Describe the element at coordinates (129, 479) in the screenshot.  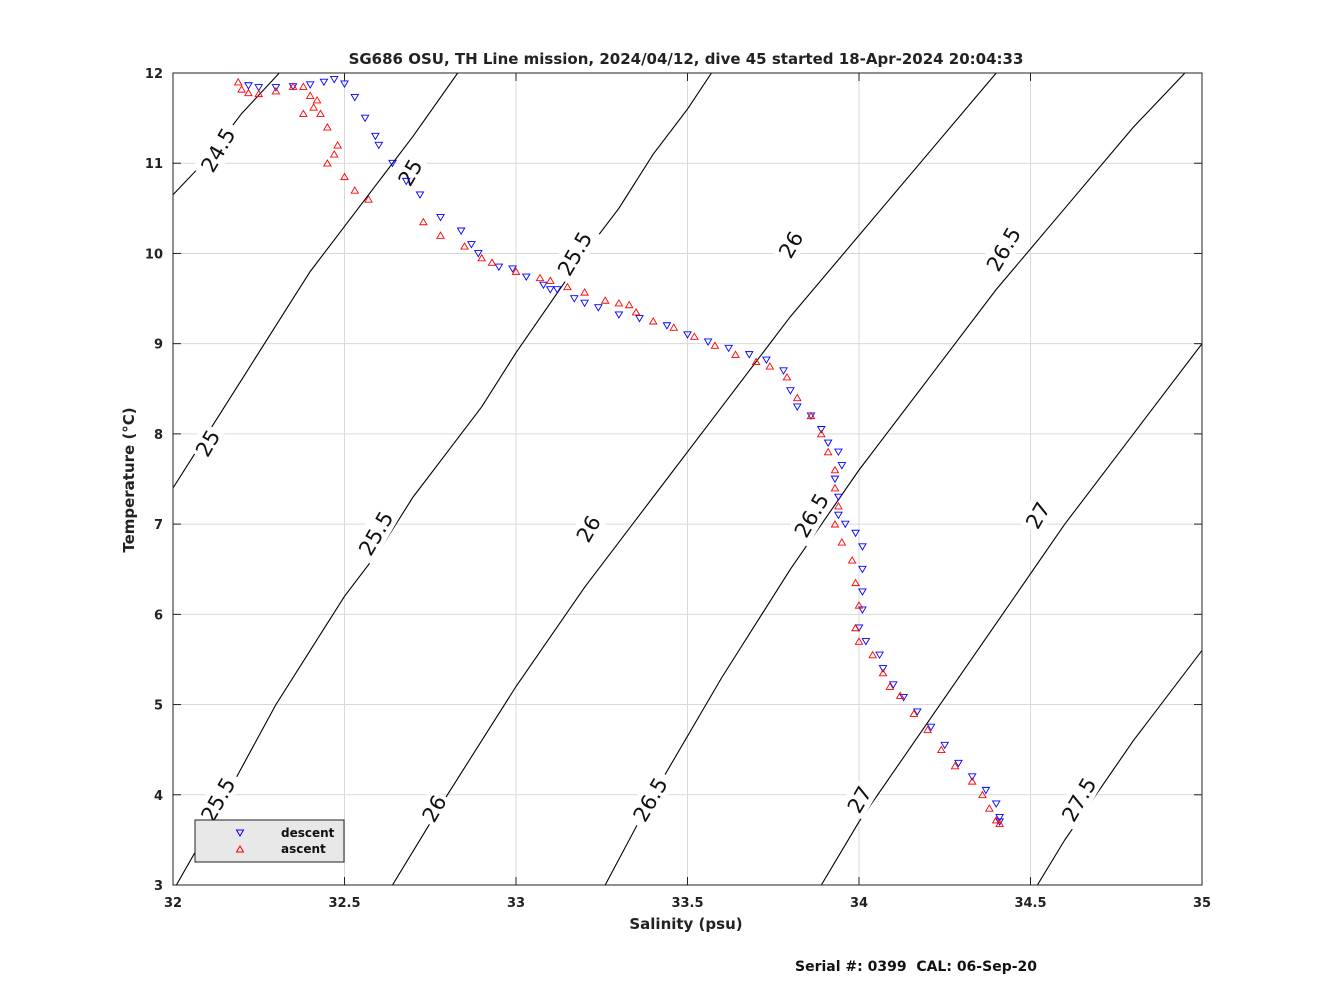
I see `y-axis-label: Temperature (°C)` at that location.